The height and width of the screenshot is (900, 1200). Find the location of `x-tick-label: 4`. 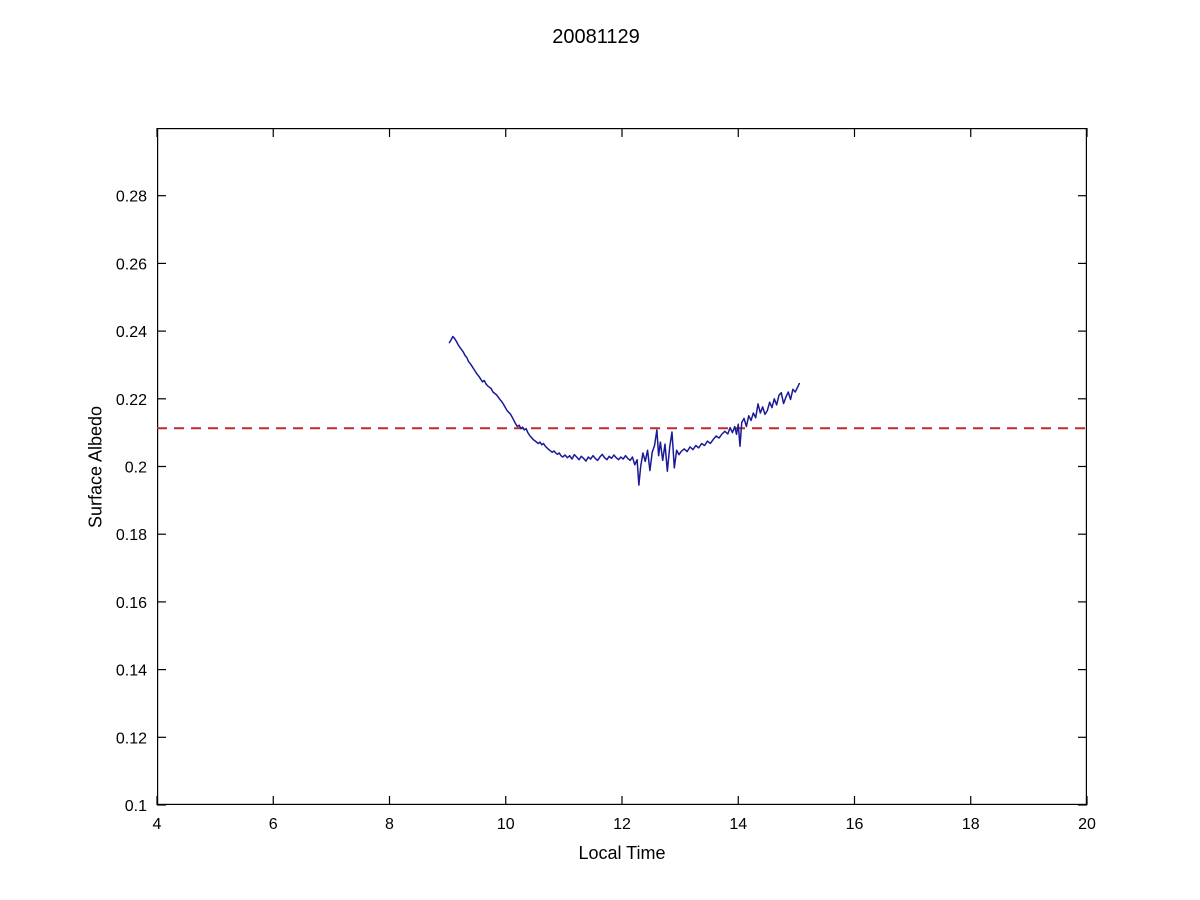

x-tick-label: 4 is located at coordinates (157, 824).